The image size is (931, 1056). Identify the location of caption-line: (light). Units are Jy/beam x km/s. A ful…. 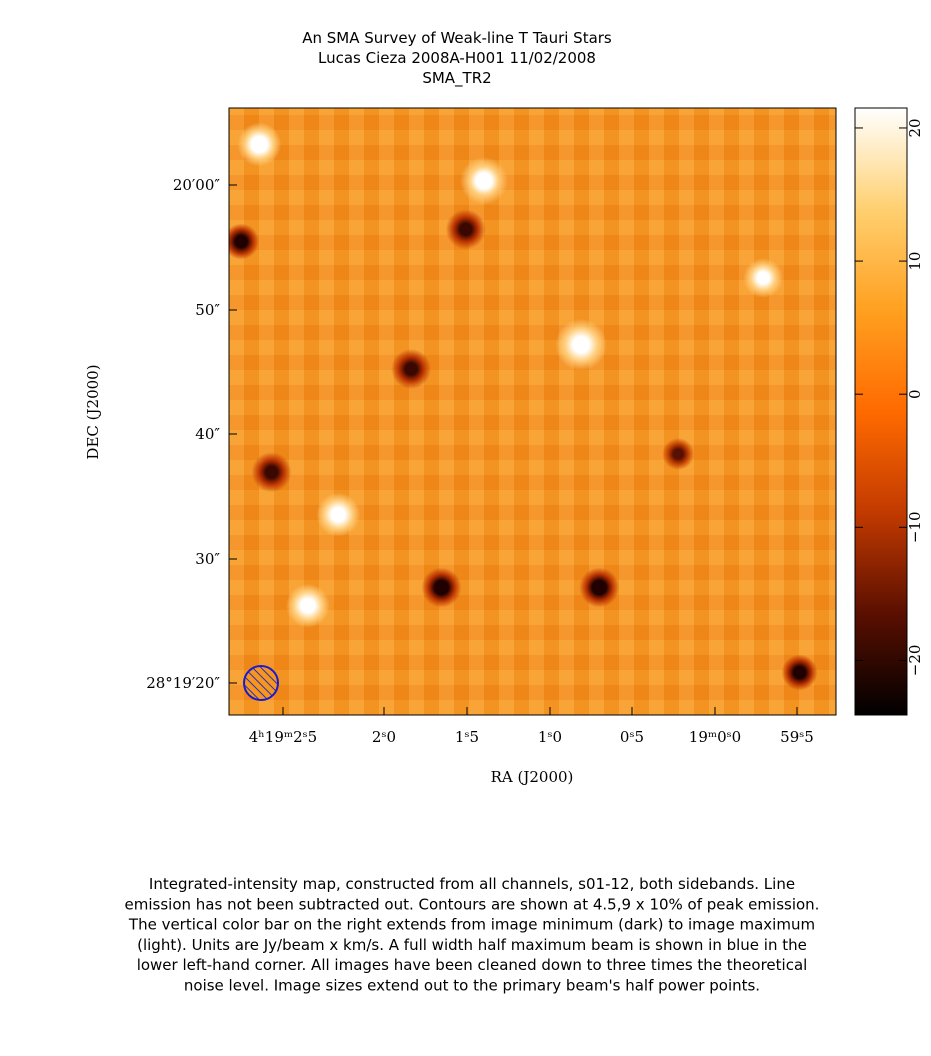
(472, 945).